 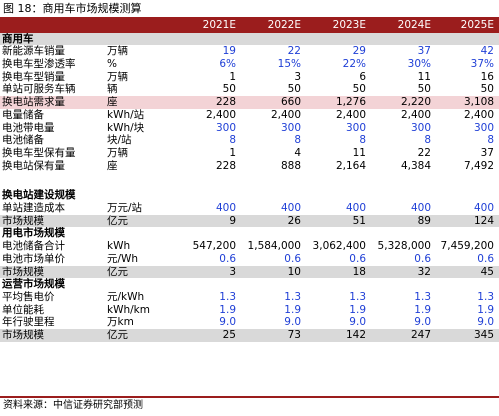 I want to click on value-cell: 26, so click(x=273, y=221).